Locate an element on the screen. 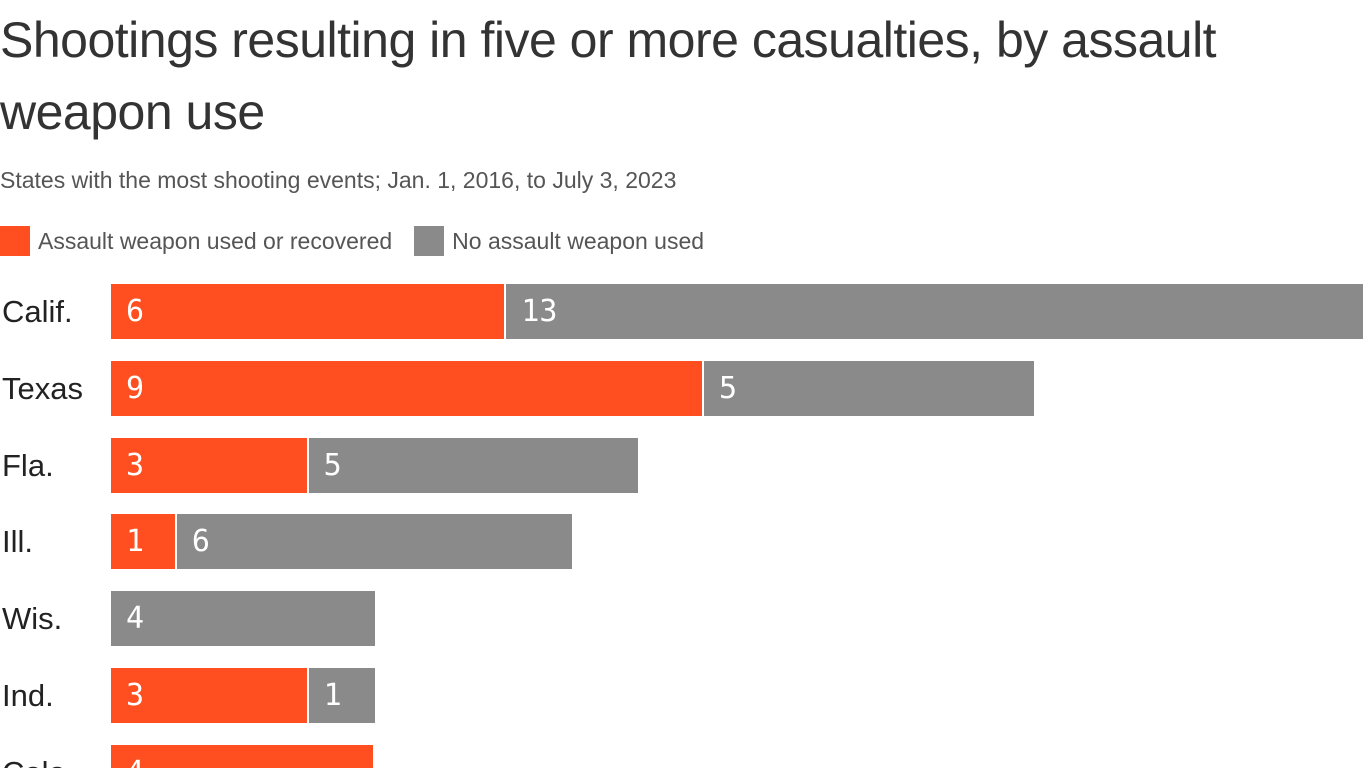 This screenshot has height=768, width=1366. category-label: Colo. is located at coordinates (38, 756).